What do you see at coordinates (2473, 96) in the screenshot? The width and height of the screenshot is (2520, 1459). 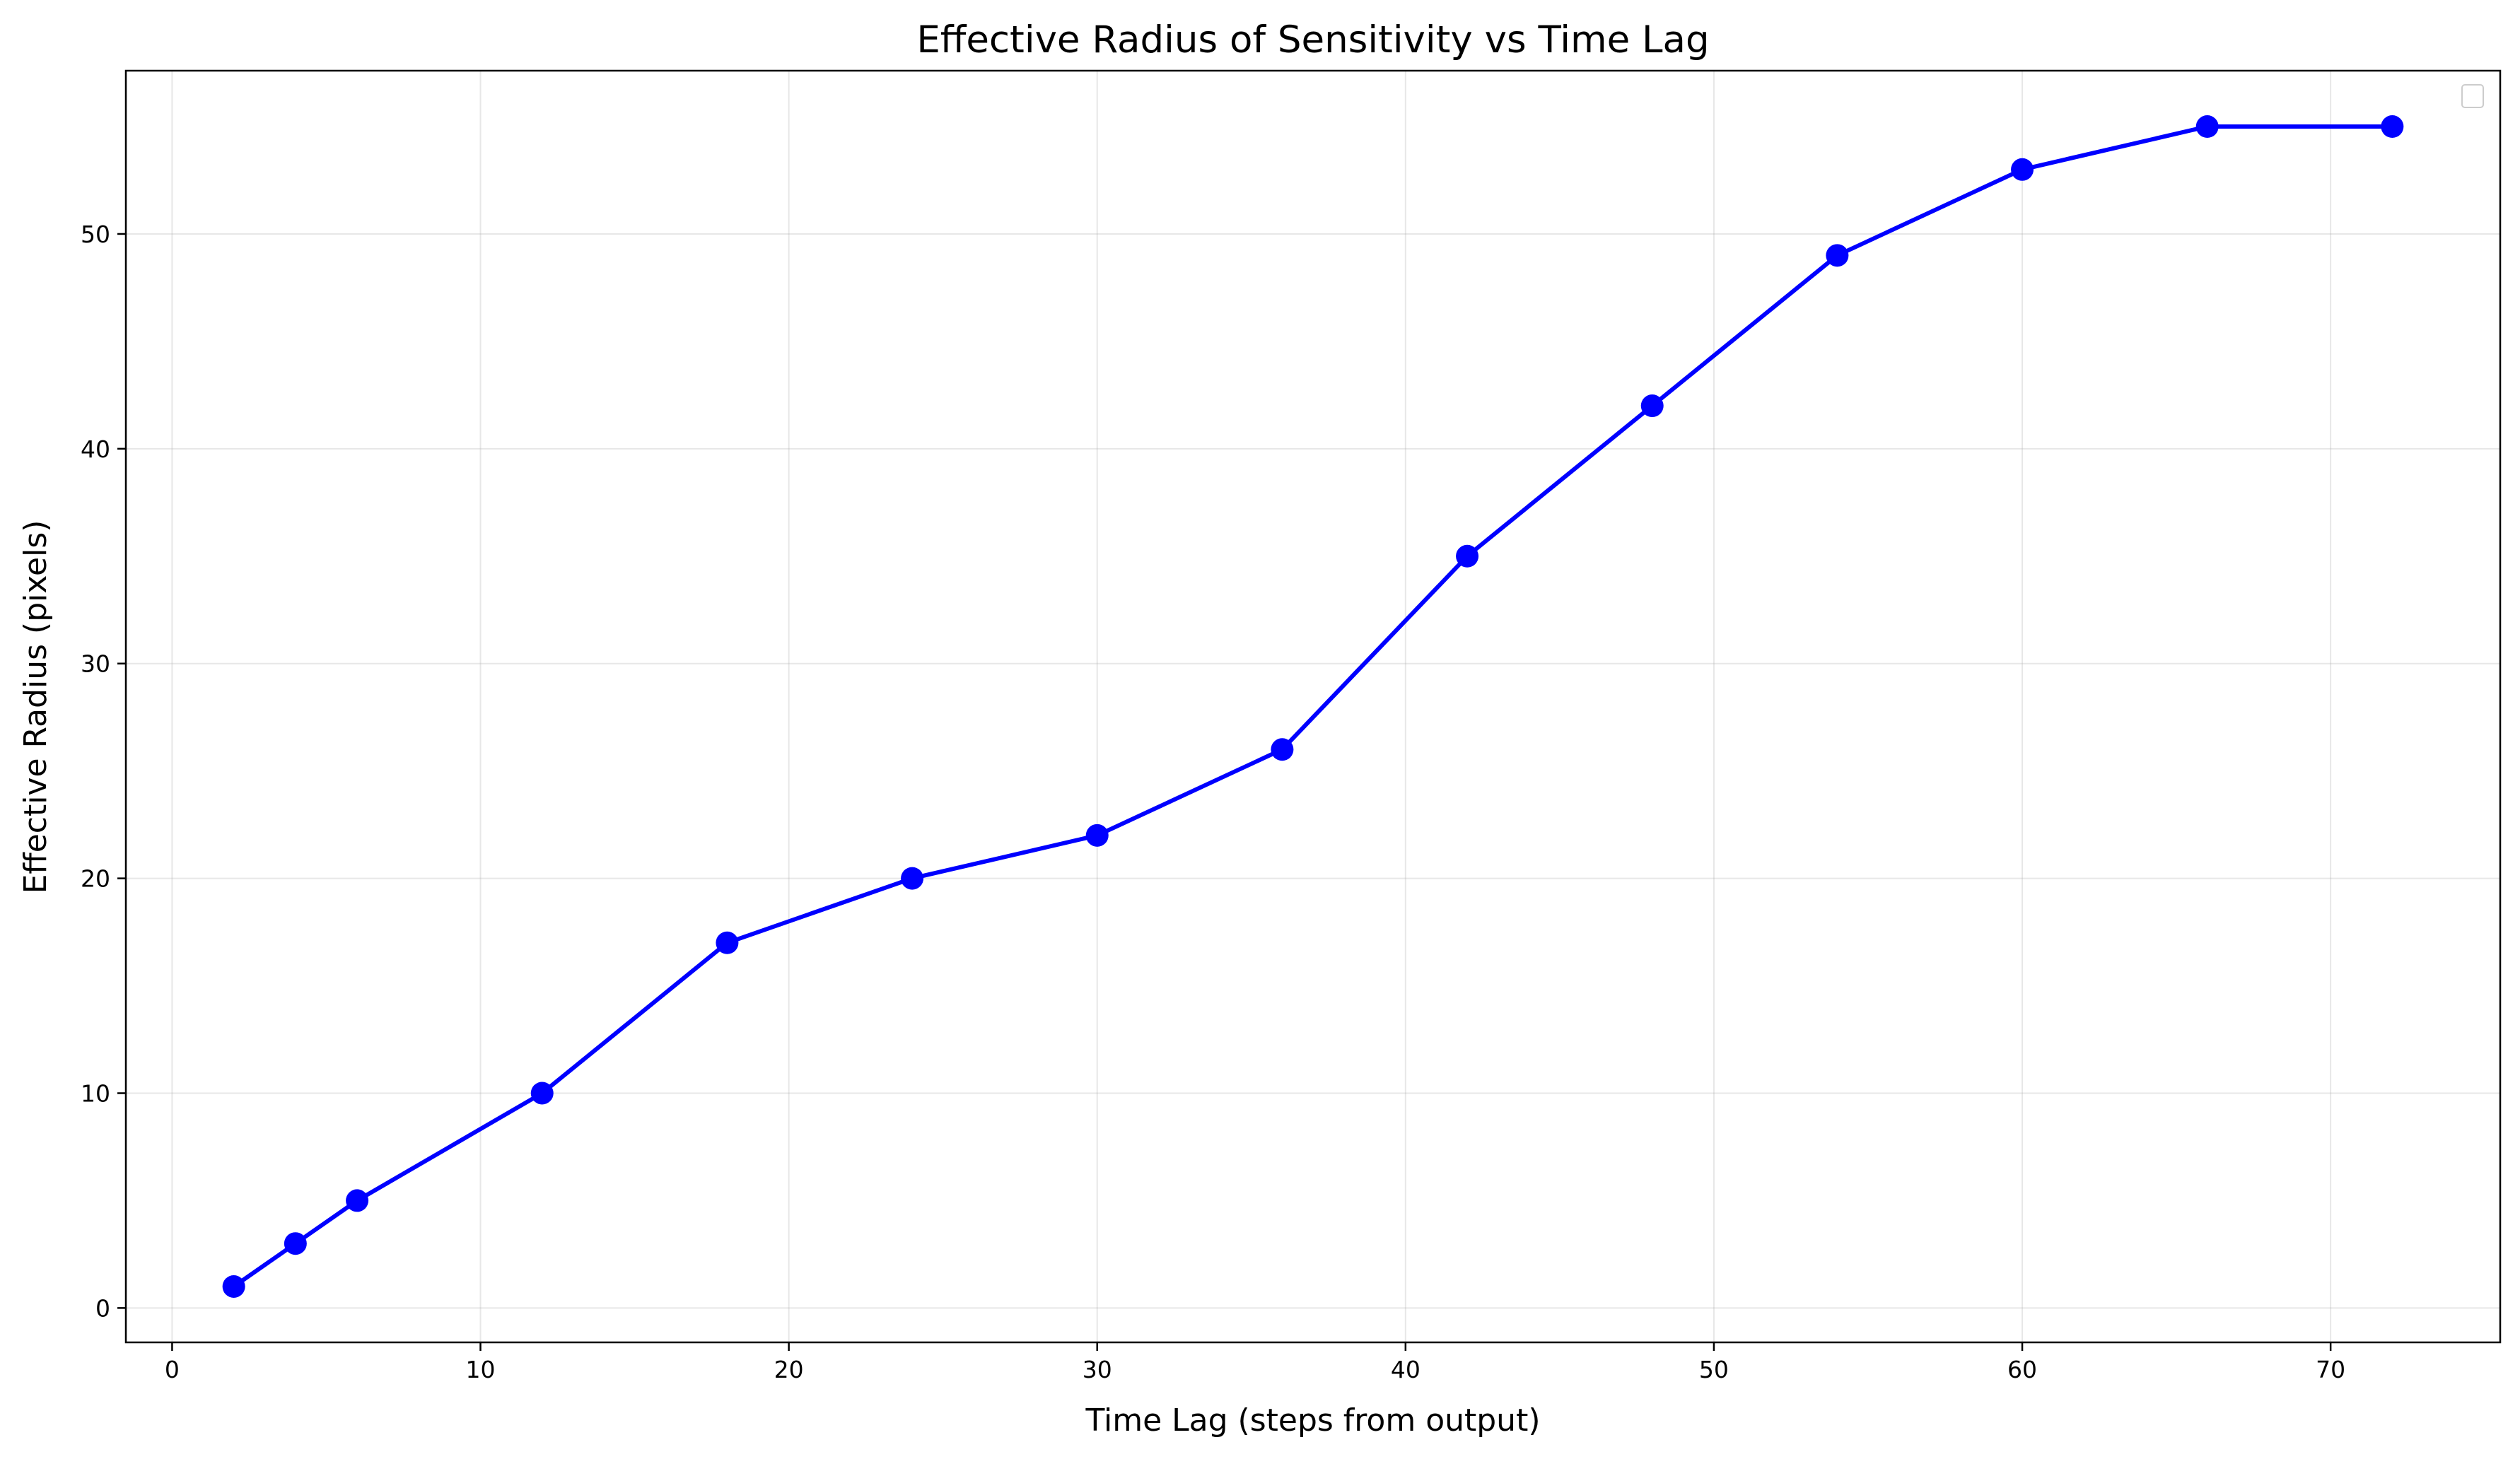 I see `legend-box` at bounding box center [2473, 96].